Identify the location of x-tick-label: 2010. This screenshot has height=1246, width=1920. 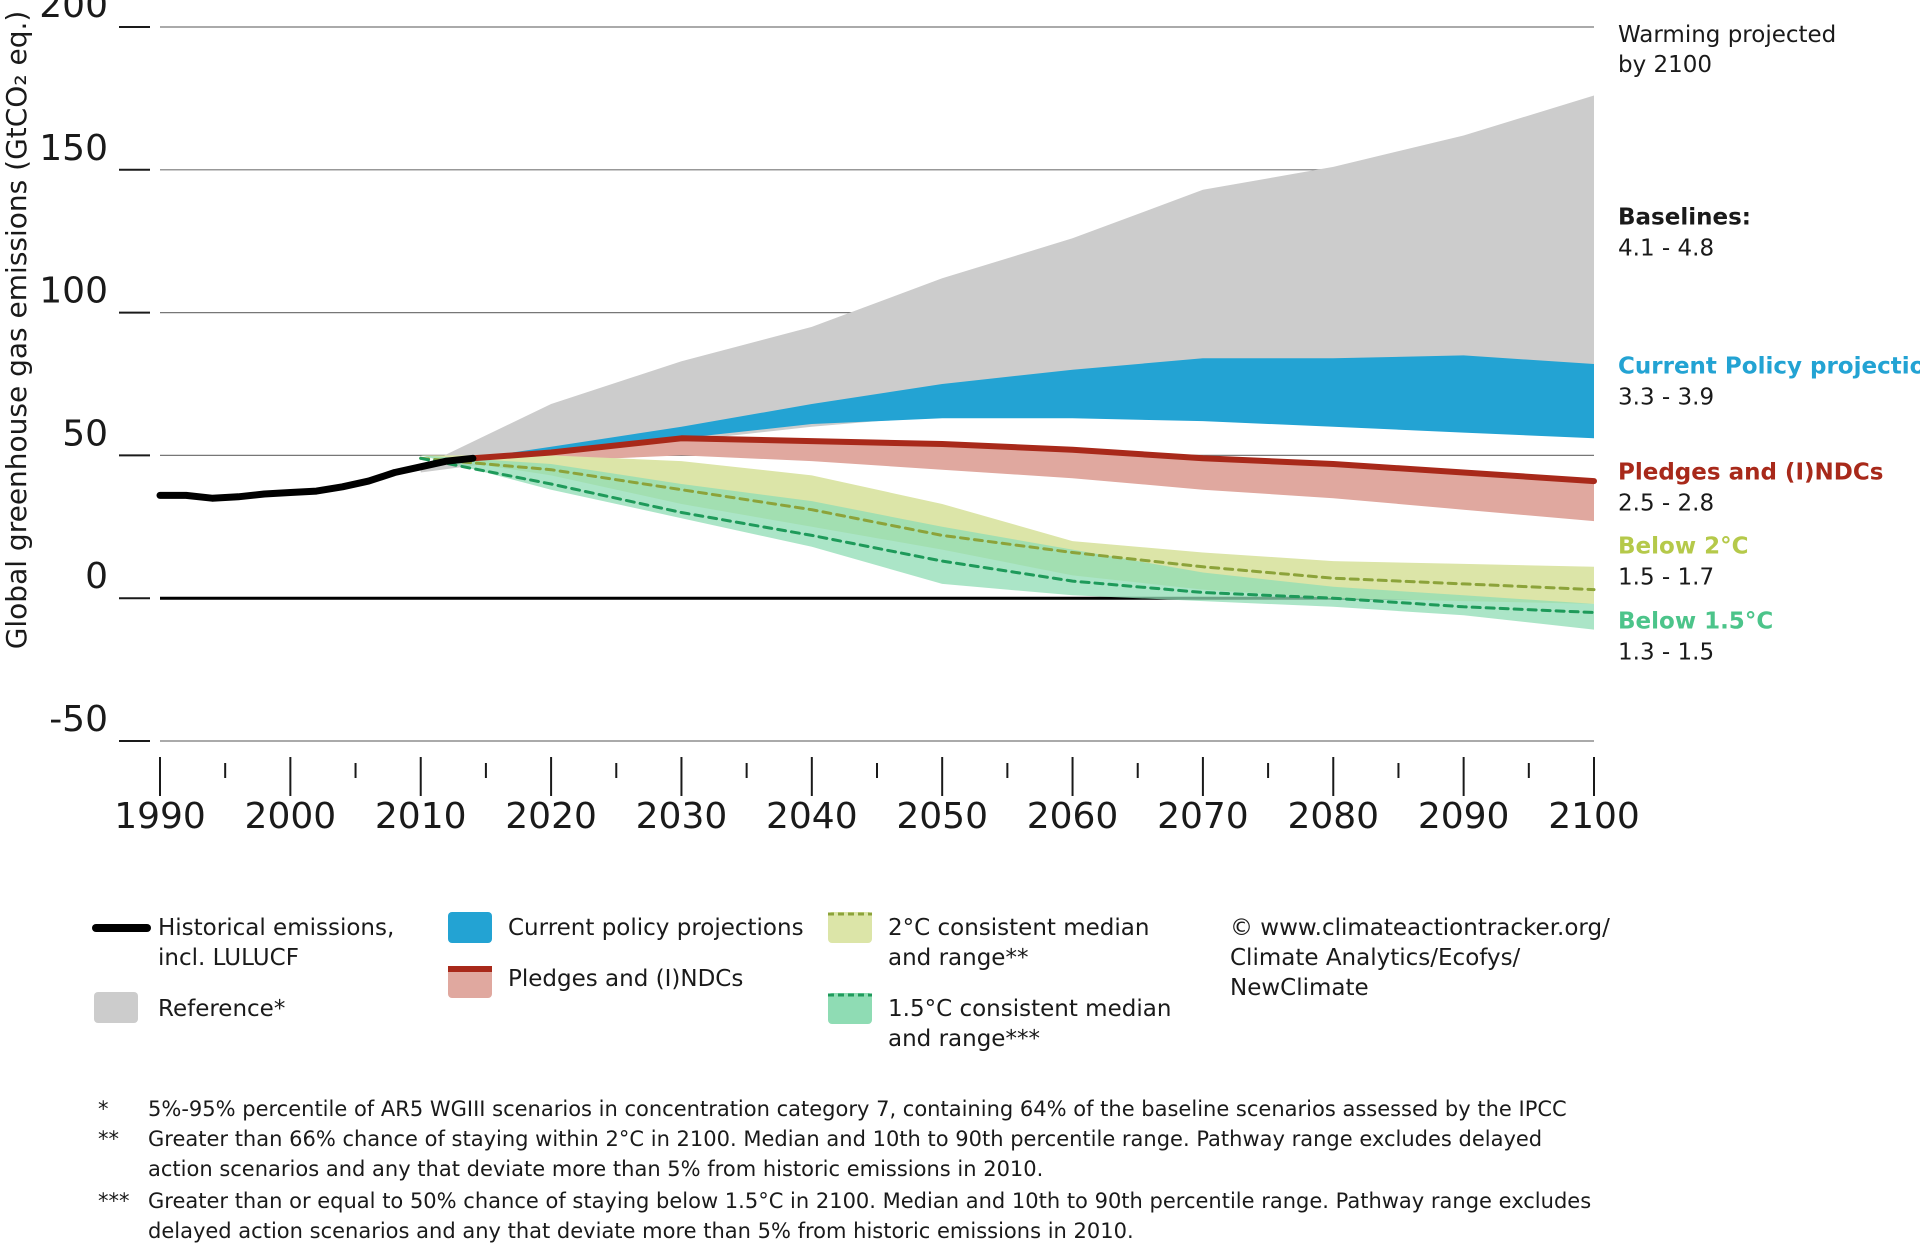
(421, 816).